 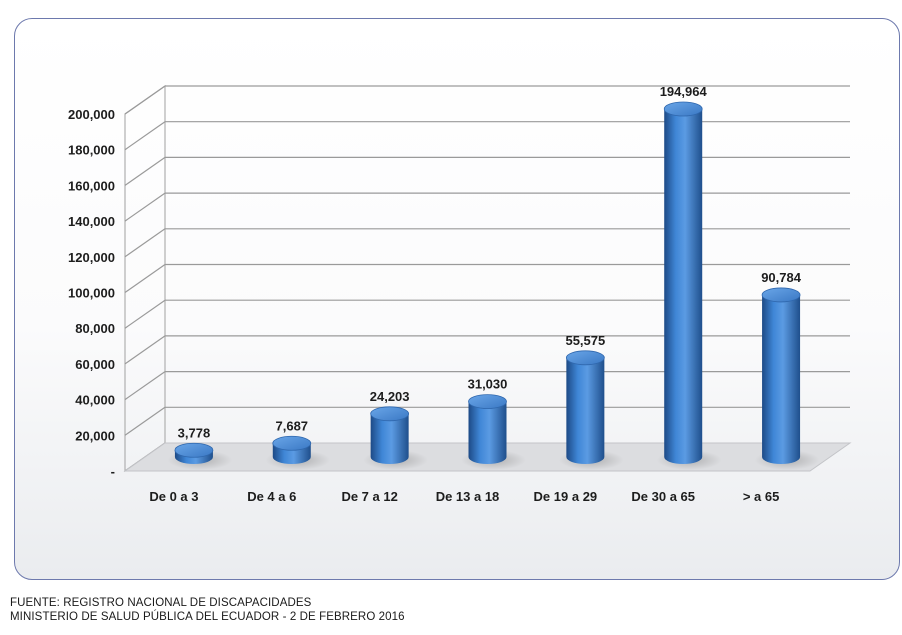 What do you see at coordinates (91, 114) in the screenshot?
I see `y-tick-label: 200,000` at bounding box center [91, 114].